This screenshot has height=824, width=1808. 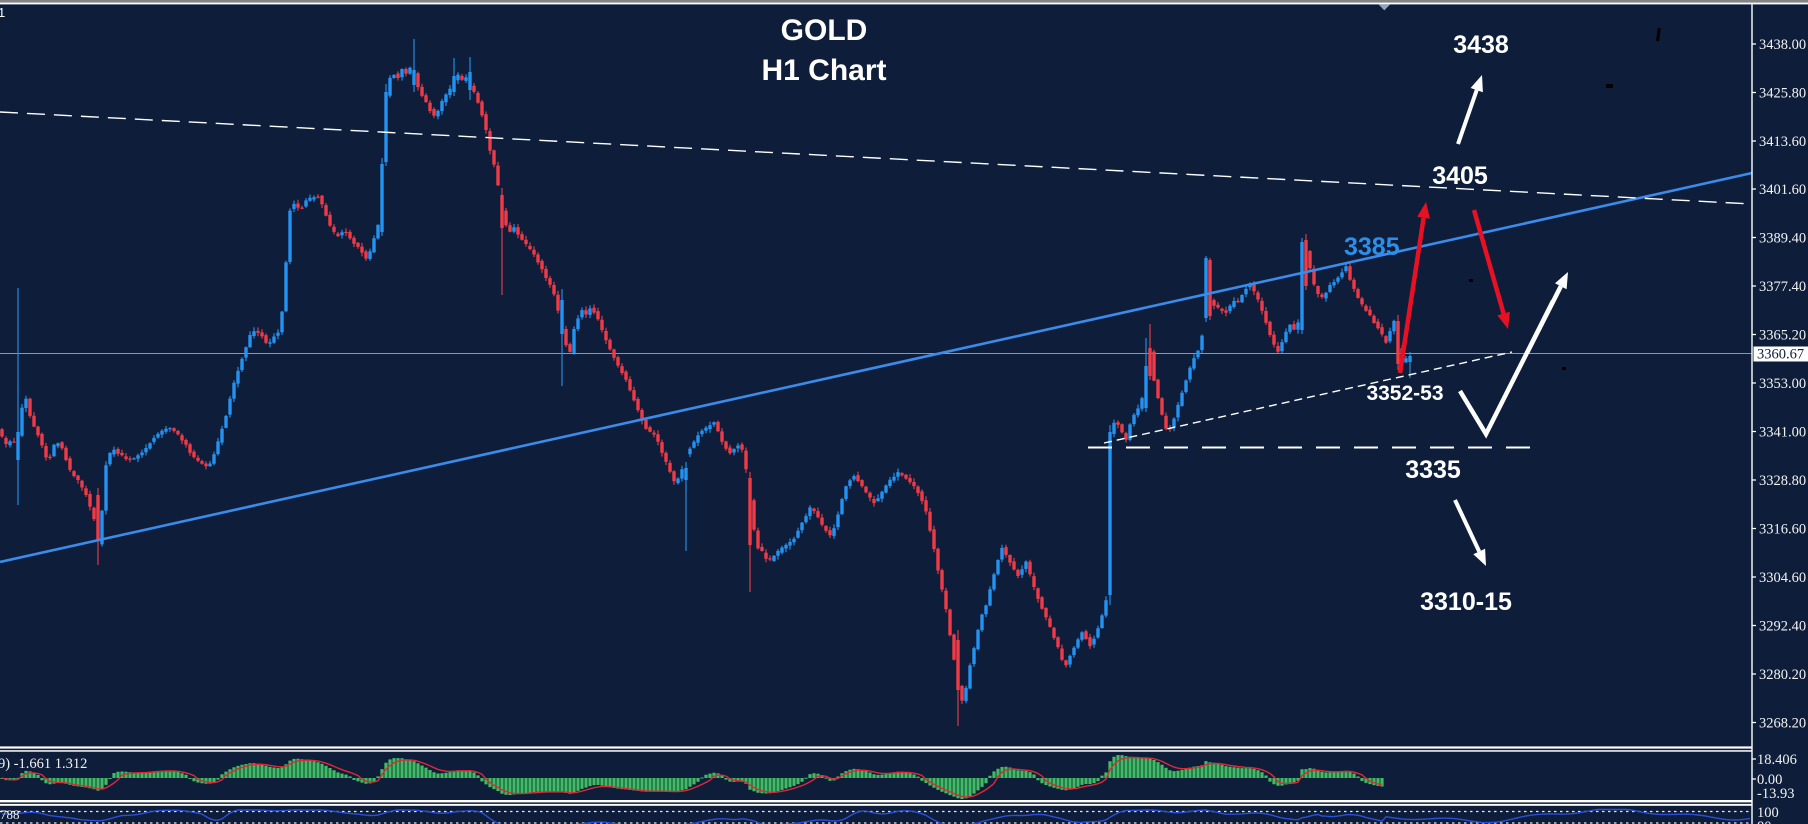 I want to click on svg-text: 3385, so click(x=1372, y=247).